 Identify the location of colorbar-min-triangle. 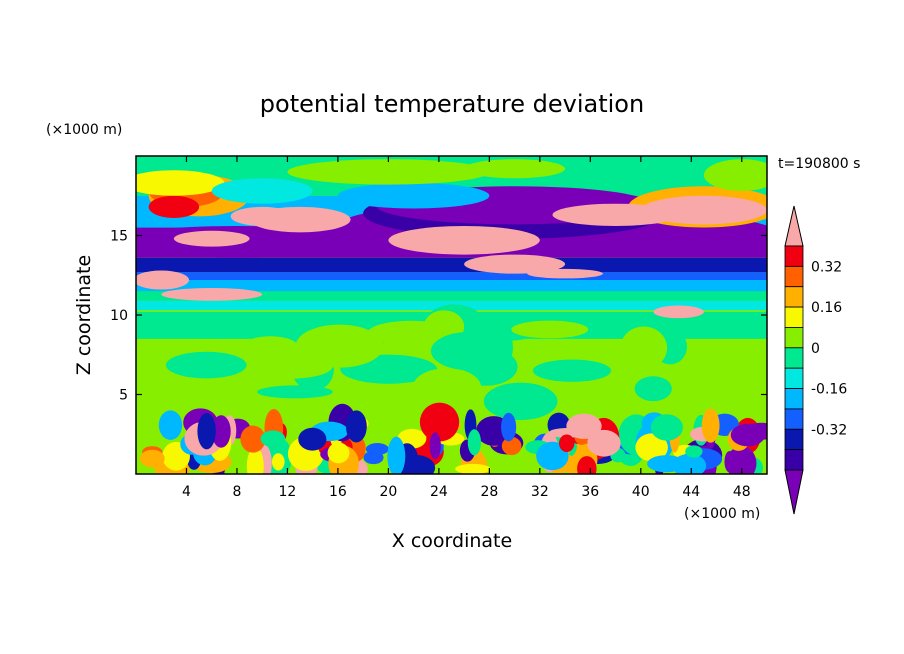
(794, 492).